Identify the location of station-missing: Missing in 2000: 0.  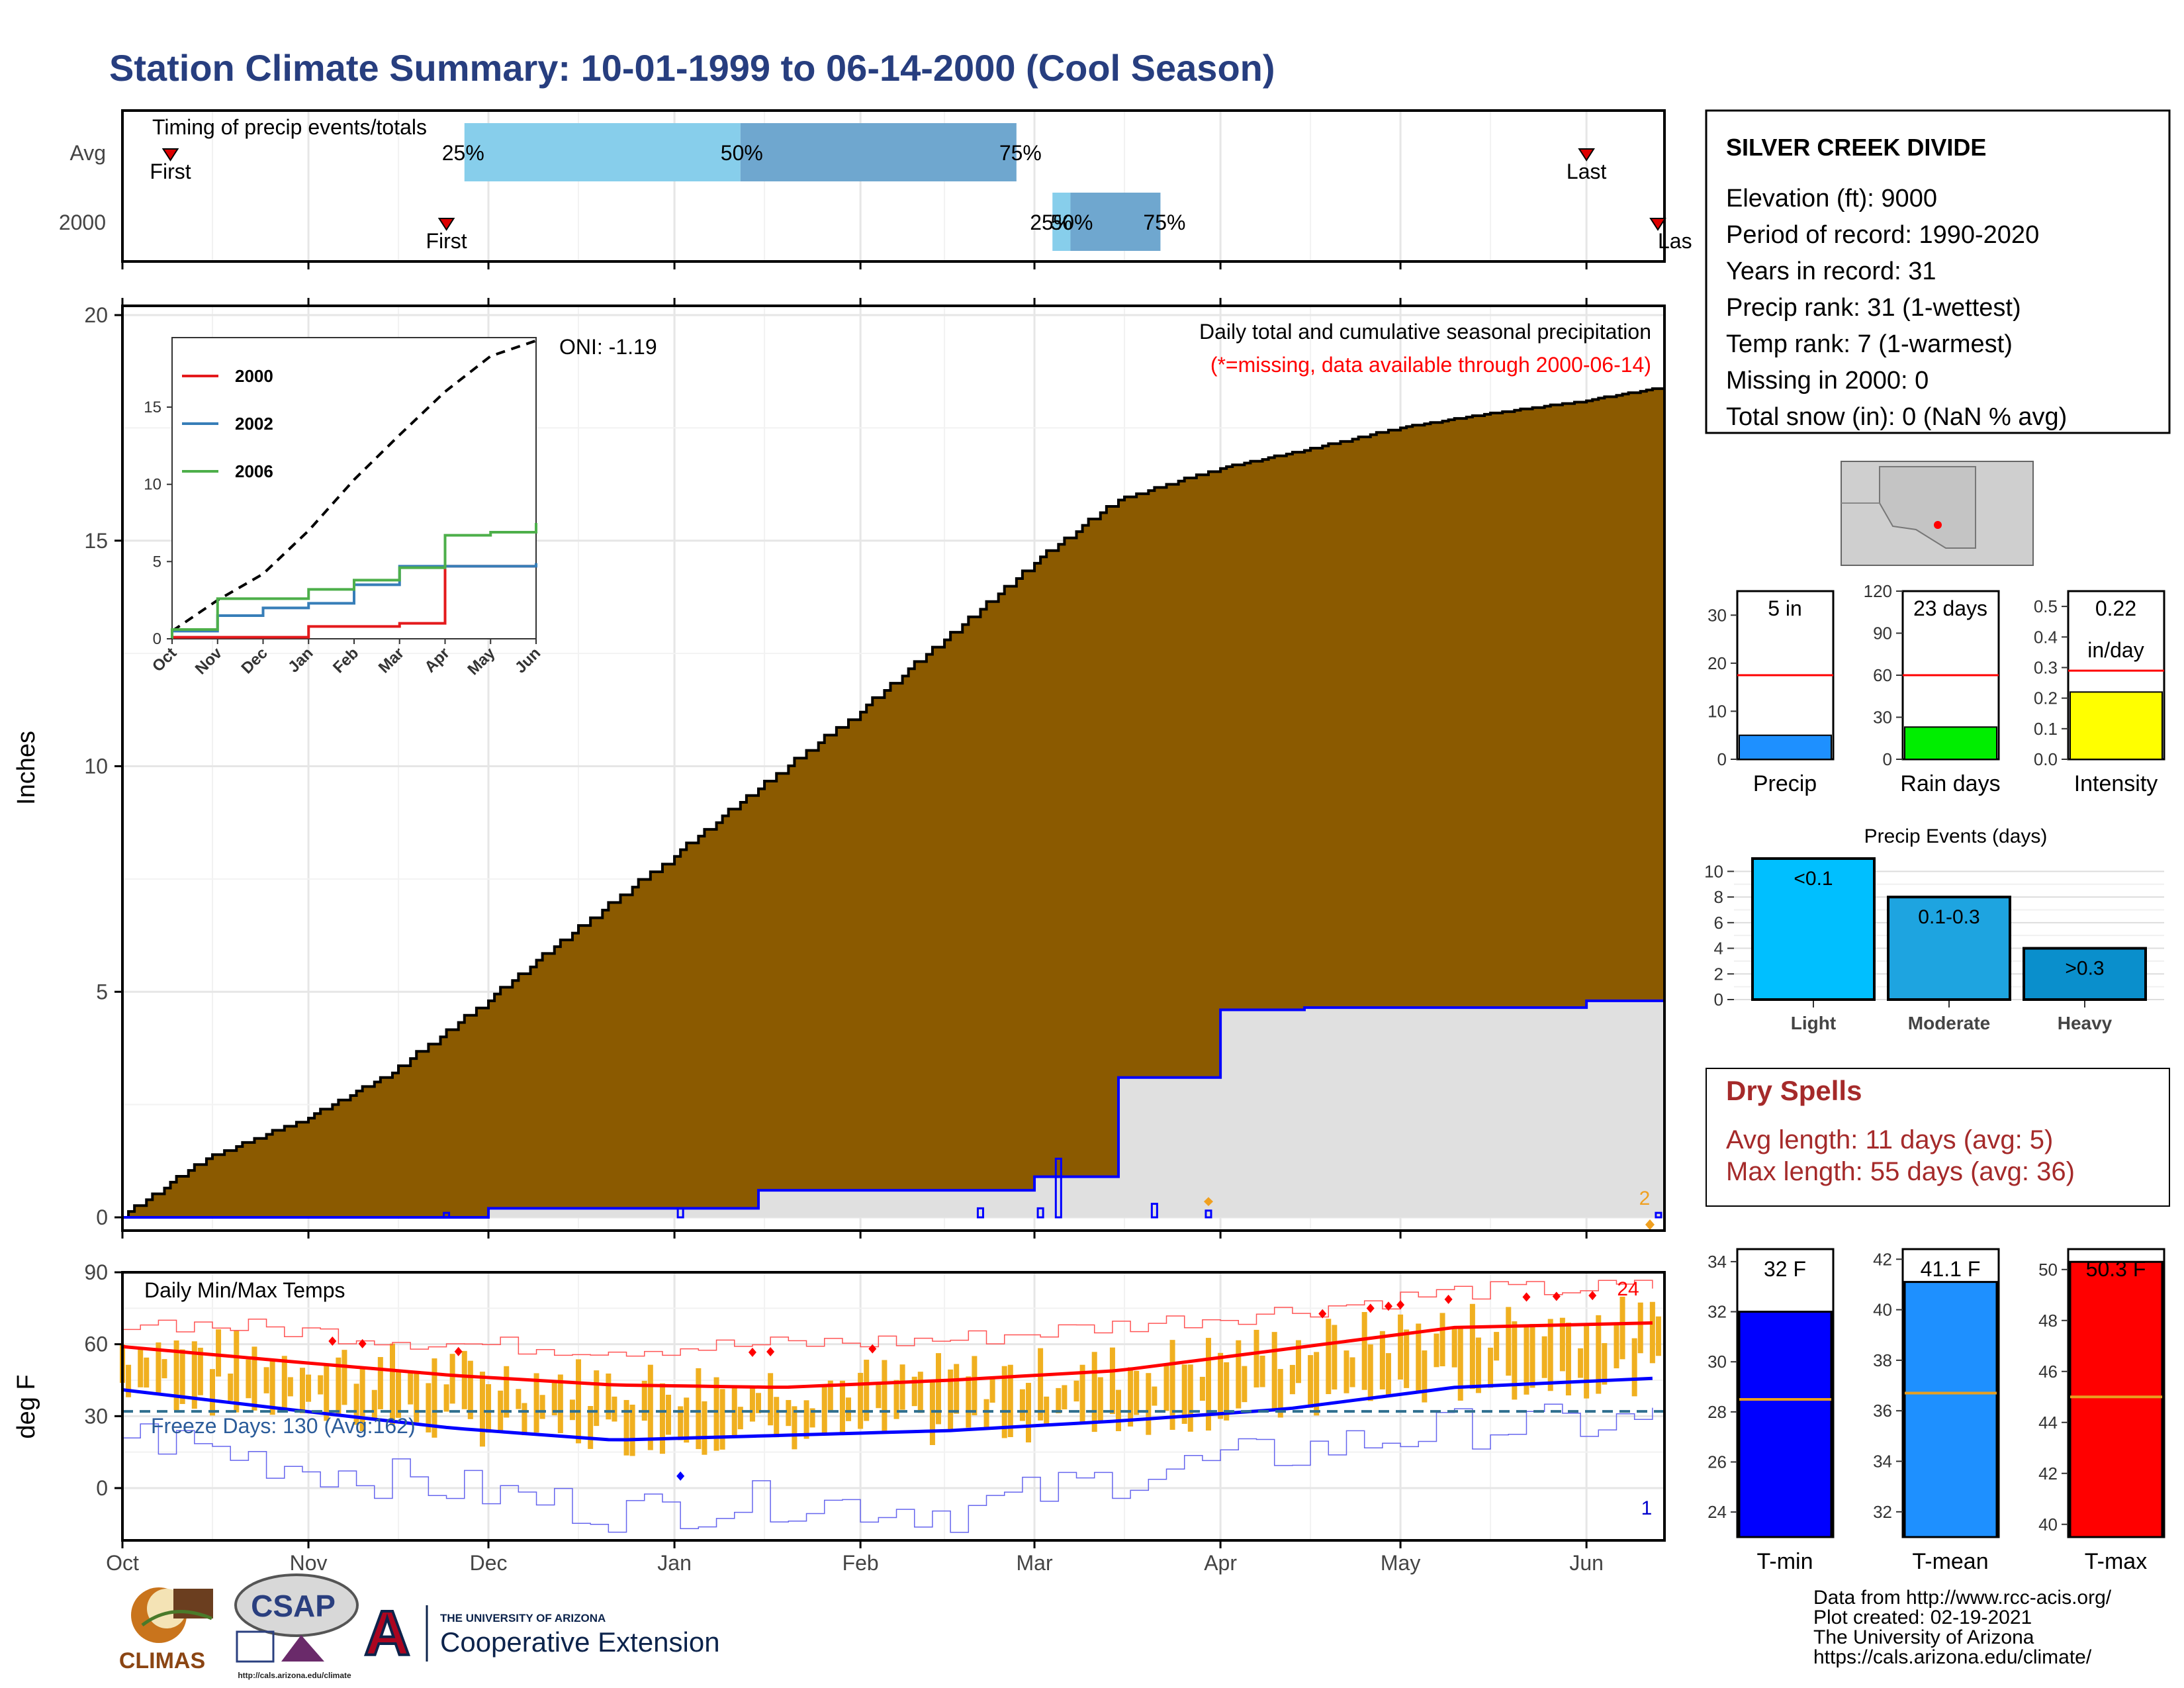
(1827, 381).